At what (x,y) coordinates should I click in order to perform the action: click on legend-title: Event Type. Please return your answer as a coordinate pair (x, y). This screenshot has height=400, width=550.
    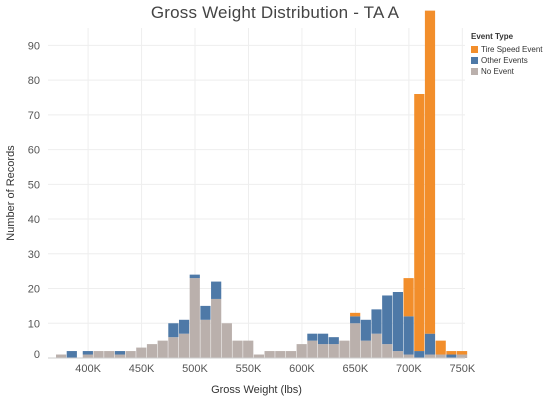
    Looking at the image, I should click on (492, 36).